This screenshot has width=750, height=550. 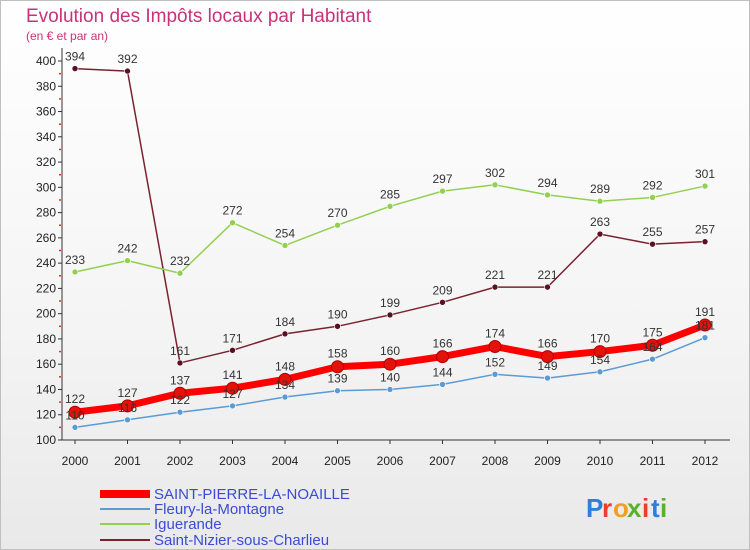 What do you see at coordinates (600, 189) in the screenshot?
I see `data-label: 289` at bounding box center [600, 189].